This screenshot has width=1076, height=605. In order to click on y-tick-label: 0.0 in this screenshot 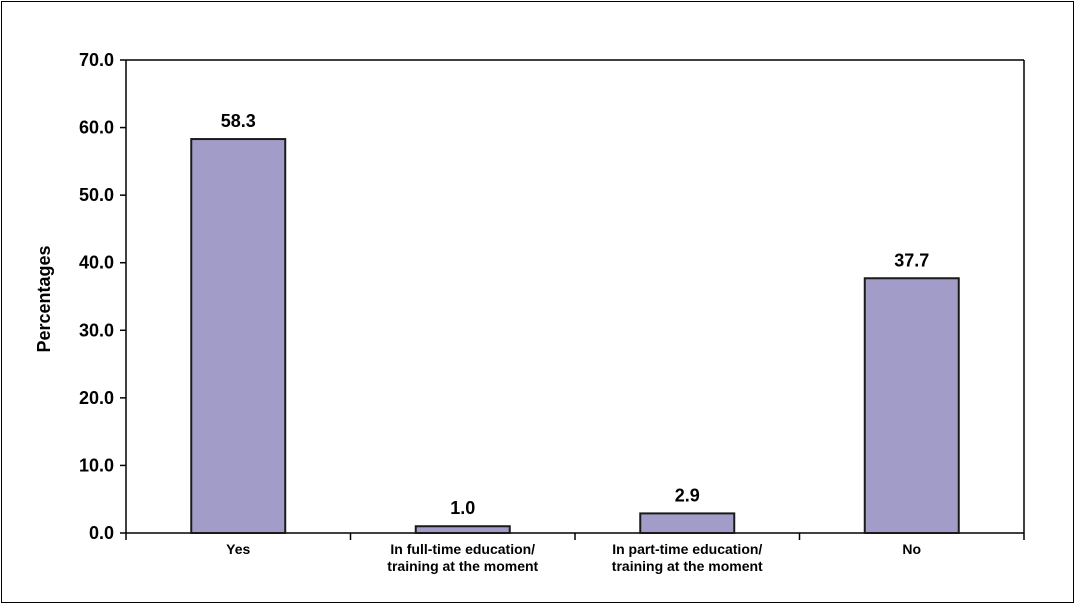, I will do `click(101, 533)`.